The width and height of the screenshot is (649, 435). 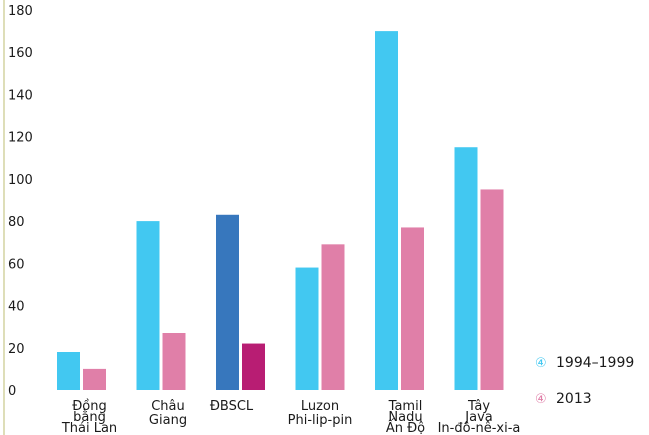 What do you see at coordinates (595, 363) in the screenshot?
I see `legend-label: 1994–1999` at bounding box center [595, 363].